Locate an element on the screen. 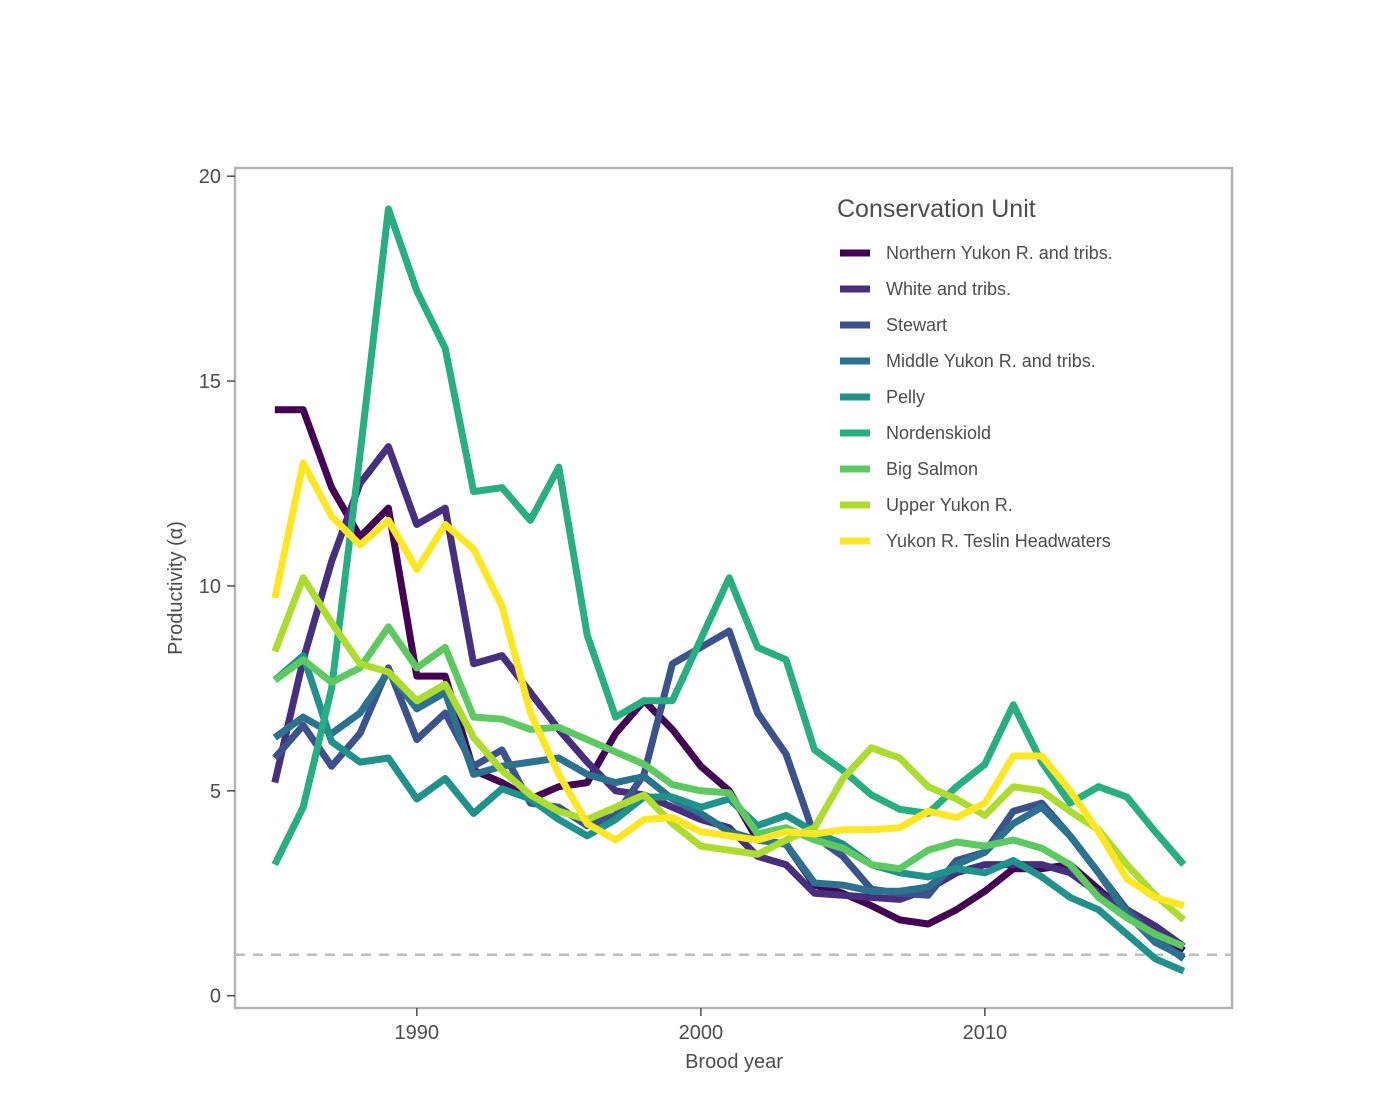 Image resolution: width=1400 pixels, height=1100 pixels. legend-label-2: White and tribs. is located at coordinates (948, 289).